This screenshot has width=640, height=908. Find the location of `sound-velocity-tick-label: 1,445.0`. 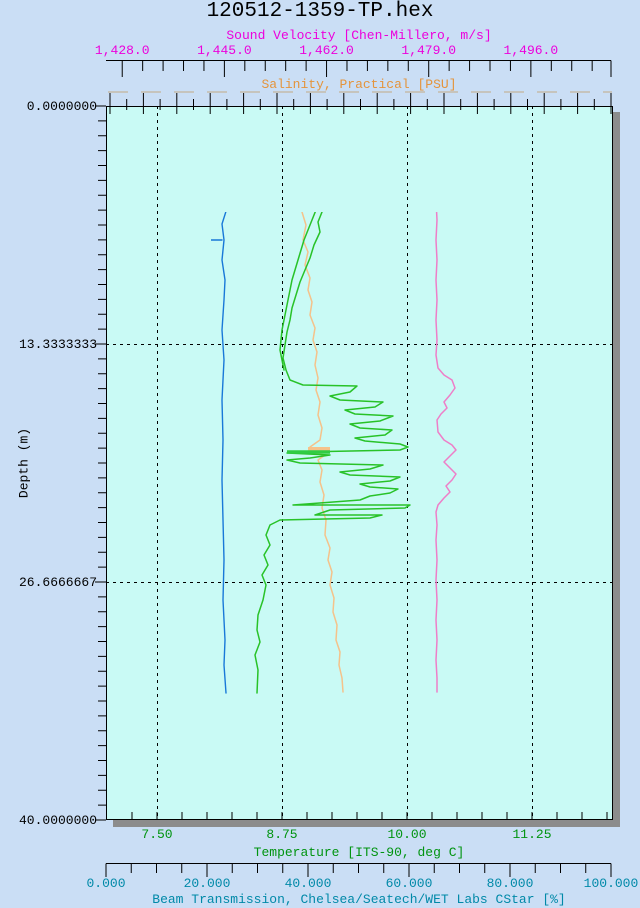

sound-velocity-tick-label: 1,445.0 is located at coordinates (224, 50).